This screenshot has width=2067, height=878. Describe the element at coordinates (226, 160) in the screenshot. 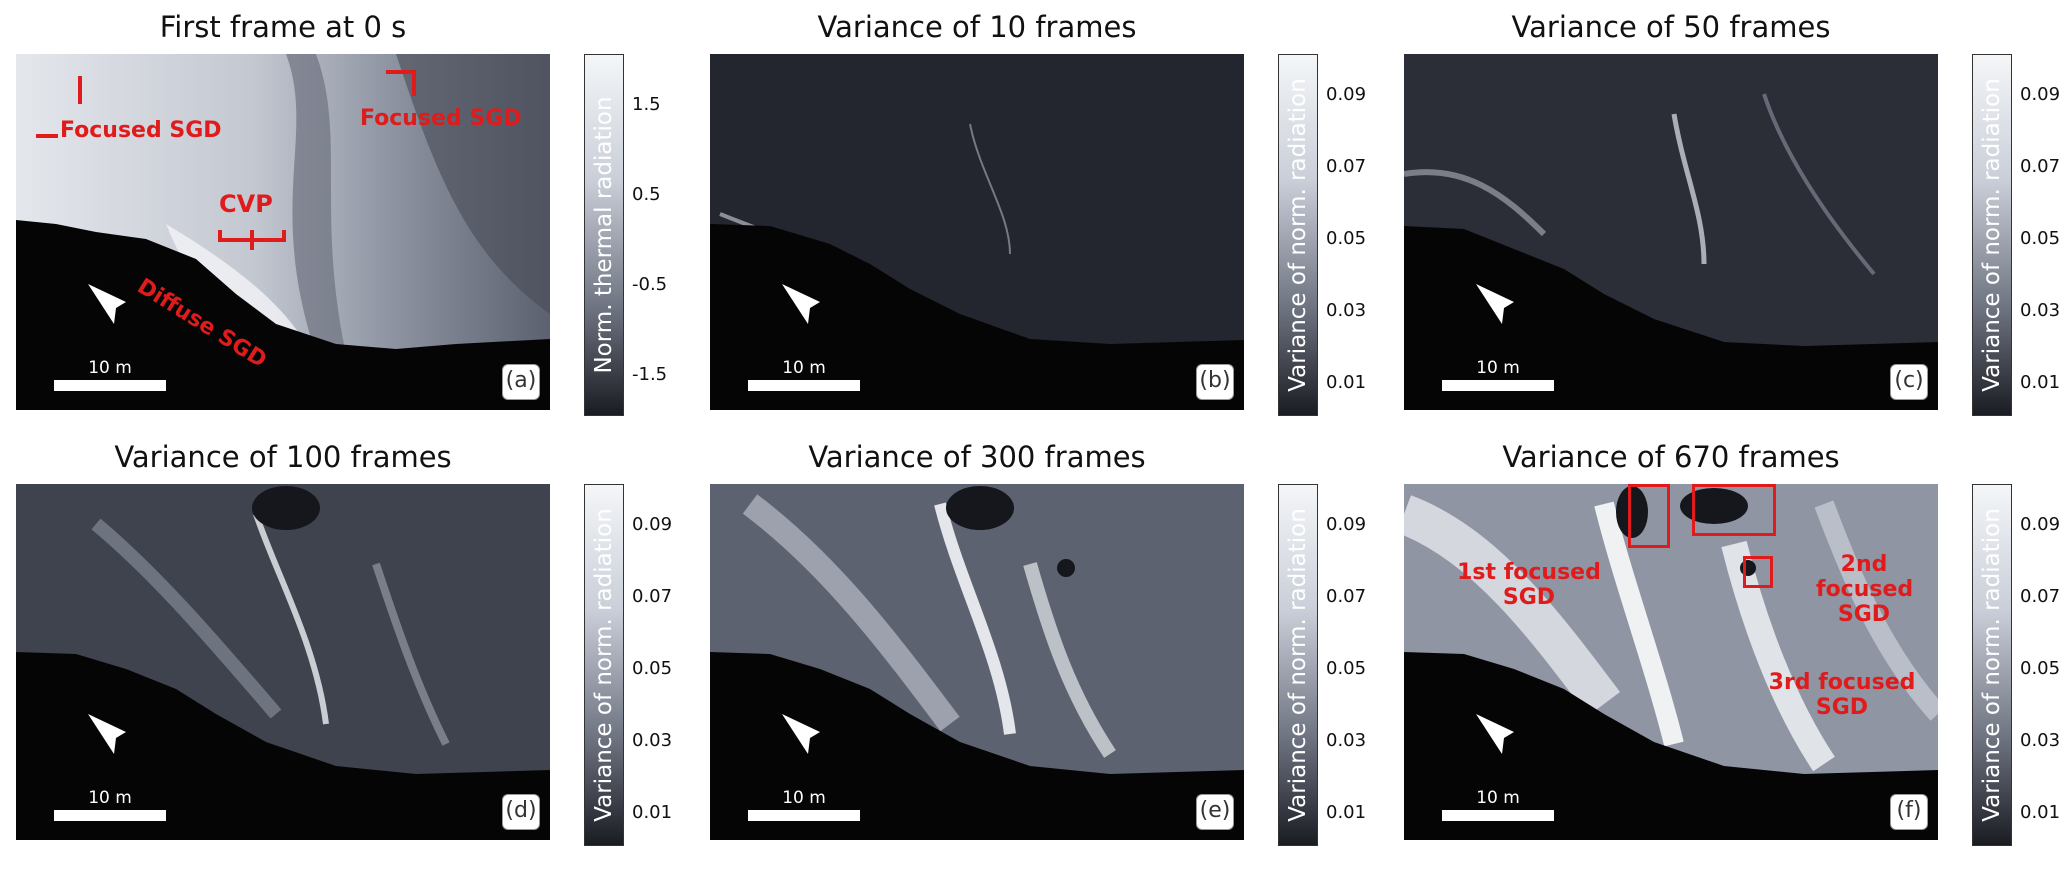

I see `annotation-markers` at that location.